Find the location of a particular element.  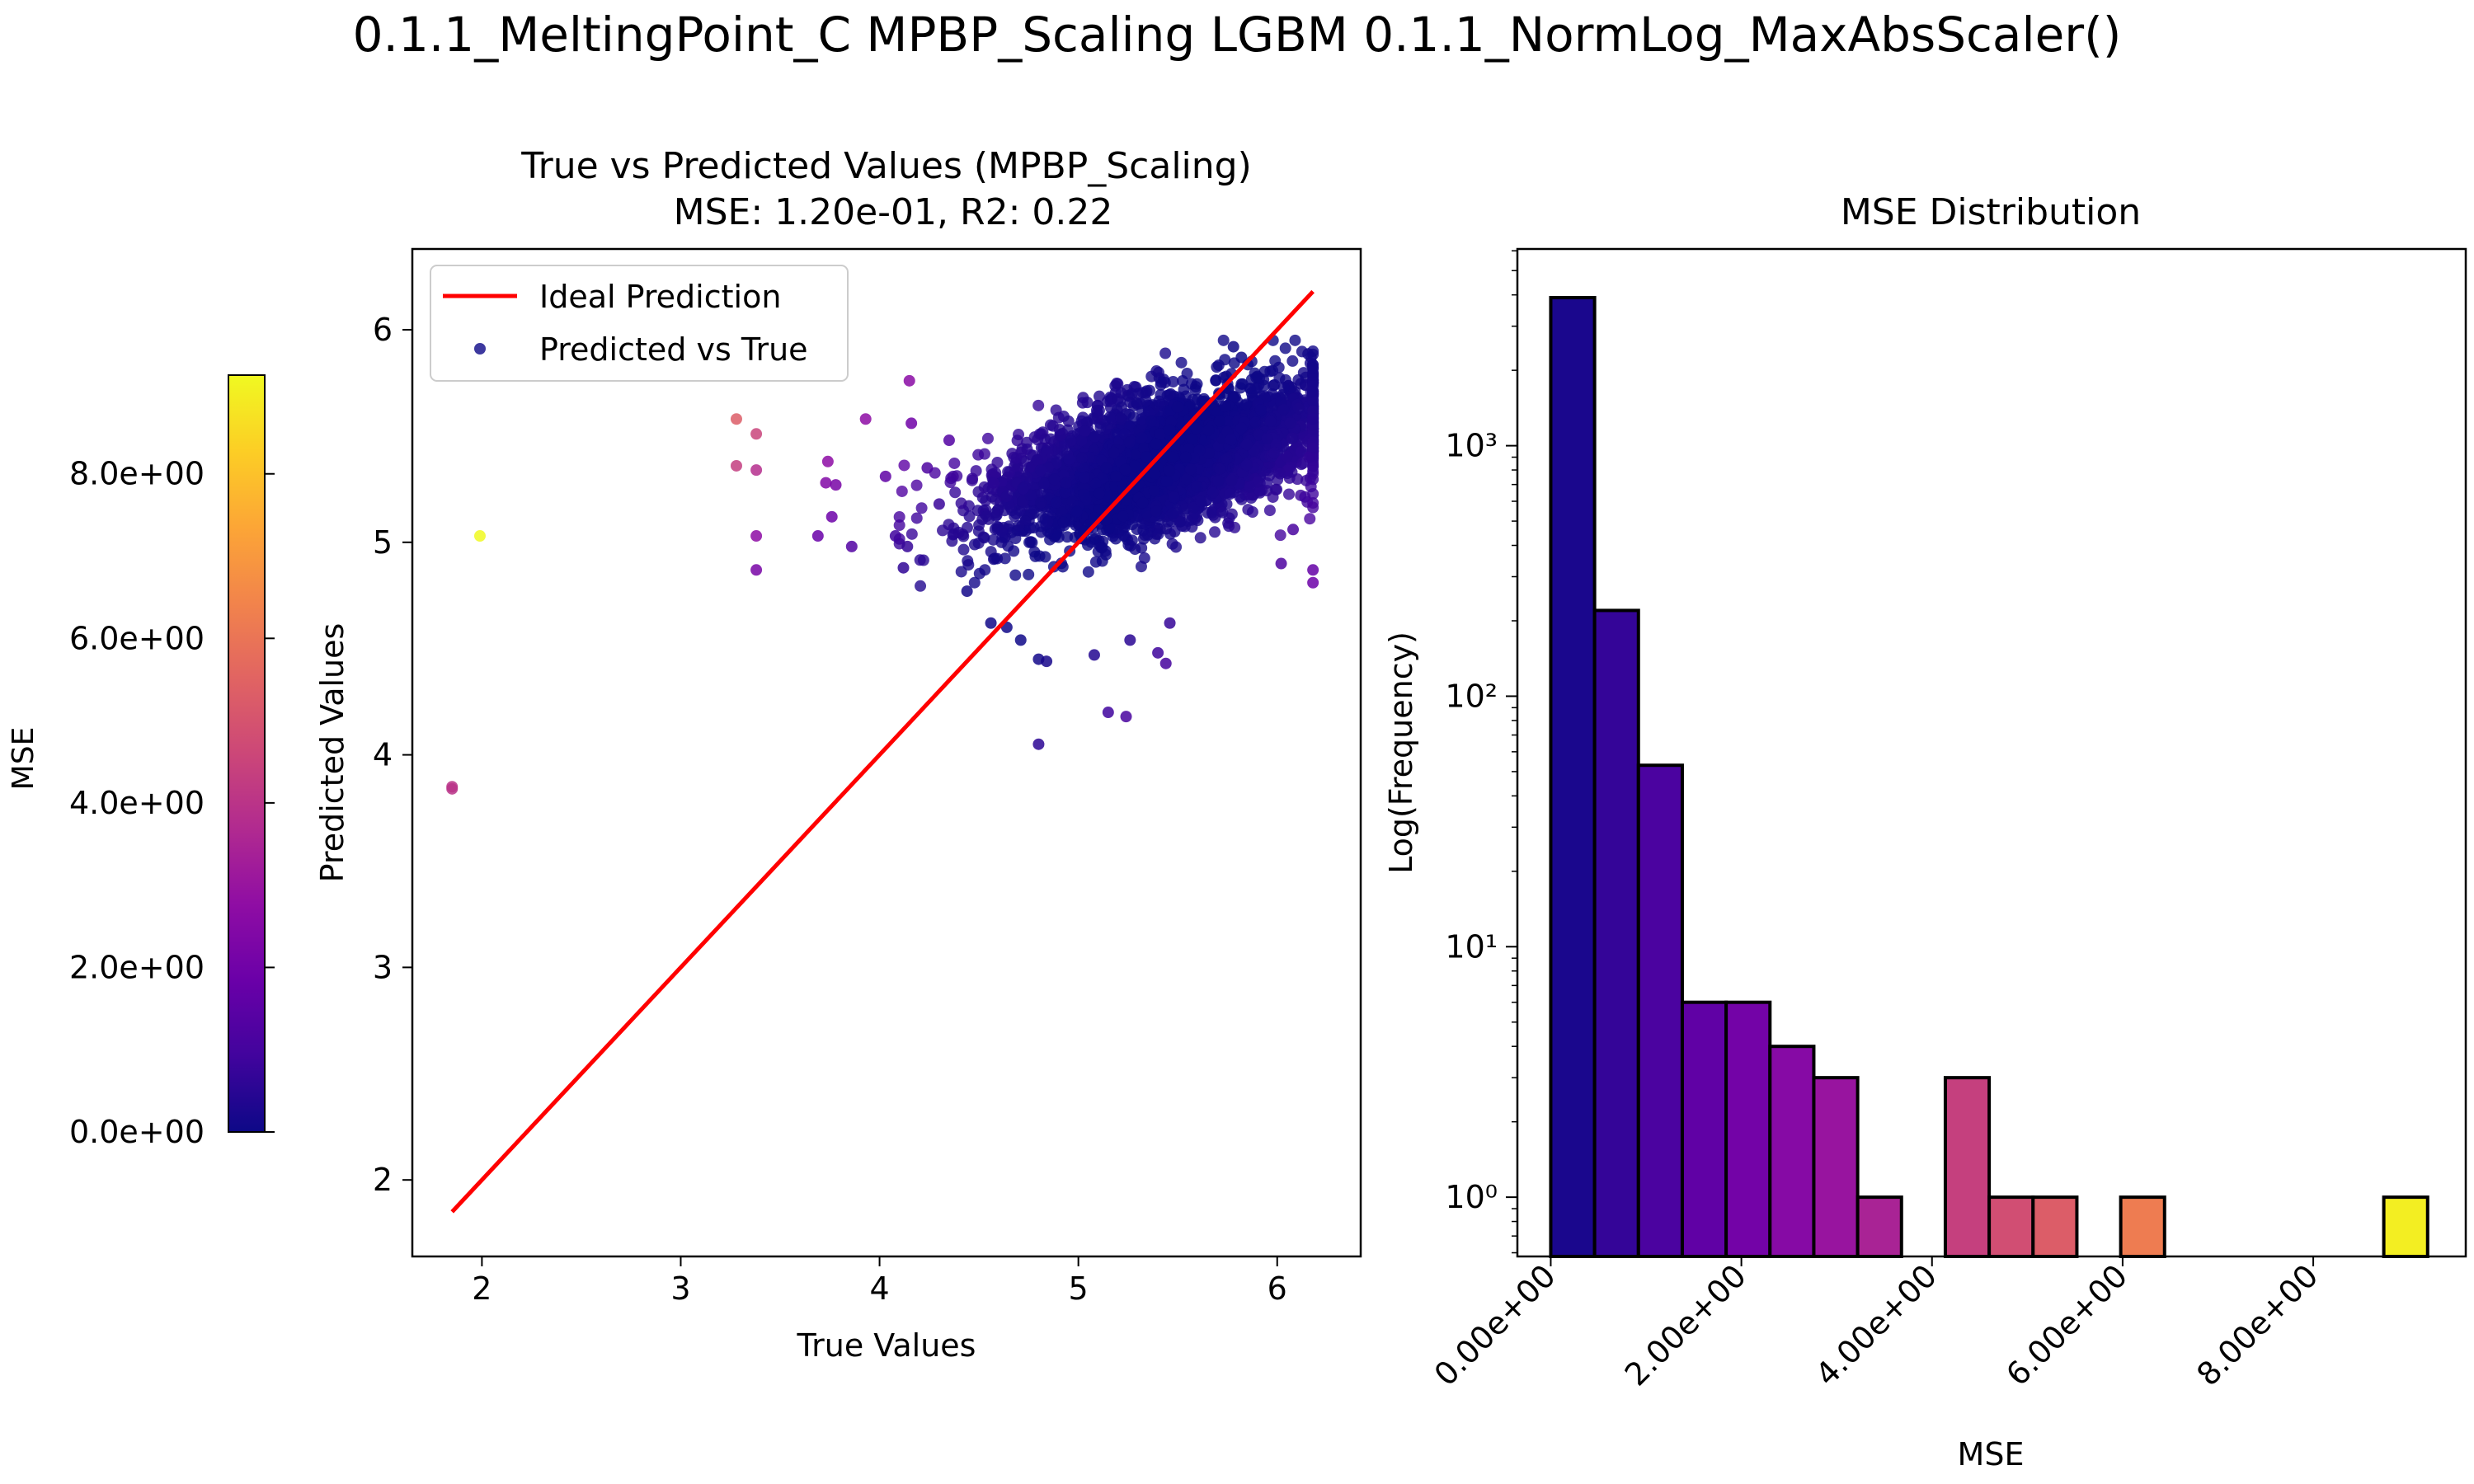

scatter-y-tick-label: 2 is located at coordinates (383, 1180).